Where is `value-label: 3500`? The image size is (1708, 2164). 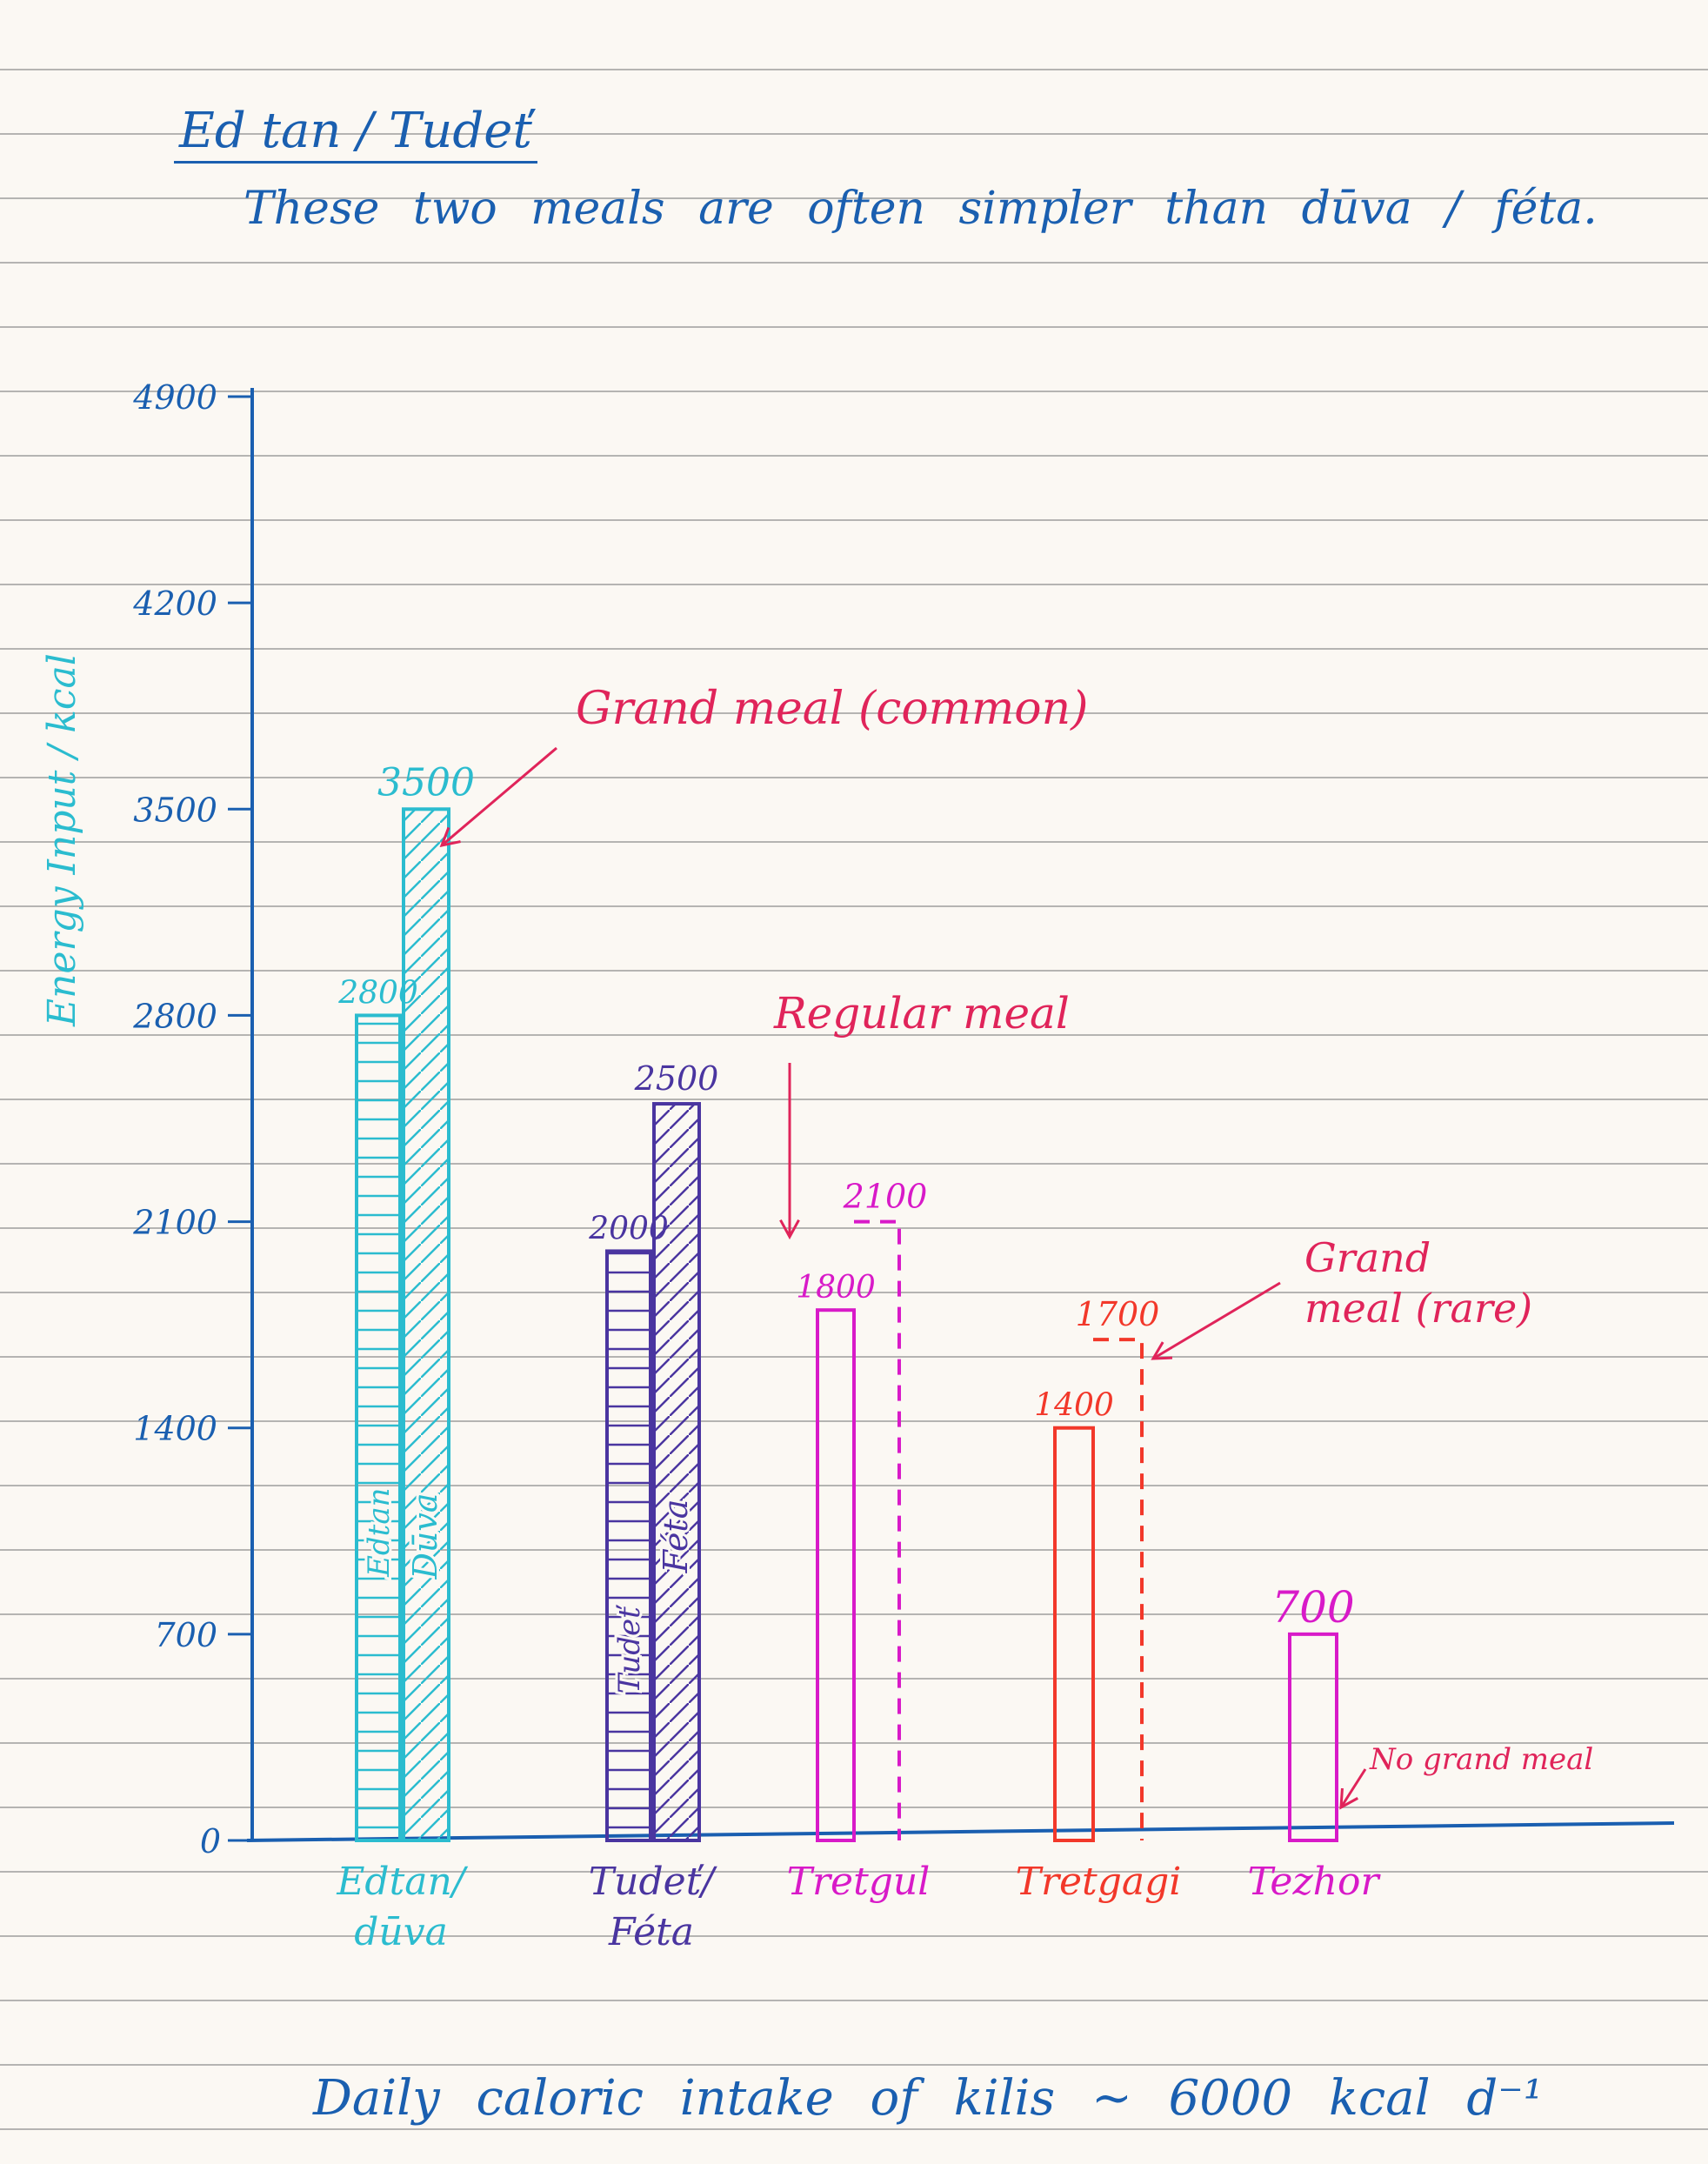
value-label: 3500 is located at coordinates (426, 782).